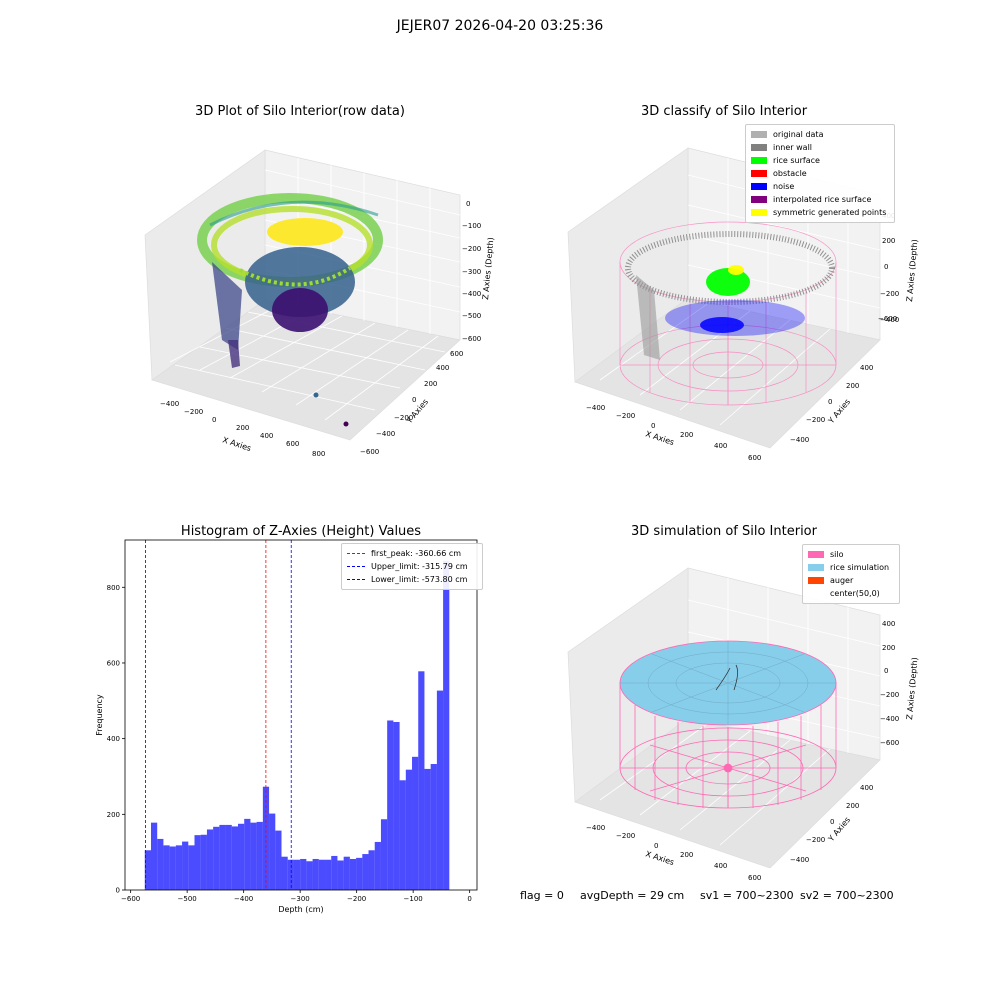  I want to click on panel4-legend: silo rice simulation auger center(50,0), so click(851, 574).